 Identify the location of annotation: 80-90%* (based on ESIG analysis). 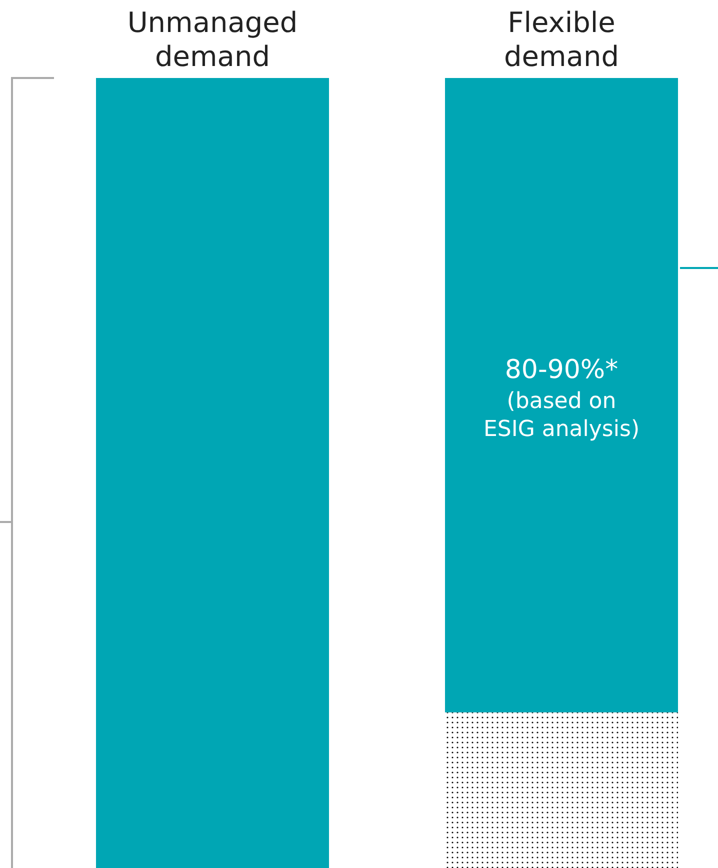
(561, 398).